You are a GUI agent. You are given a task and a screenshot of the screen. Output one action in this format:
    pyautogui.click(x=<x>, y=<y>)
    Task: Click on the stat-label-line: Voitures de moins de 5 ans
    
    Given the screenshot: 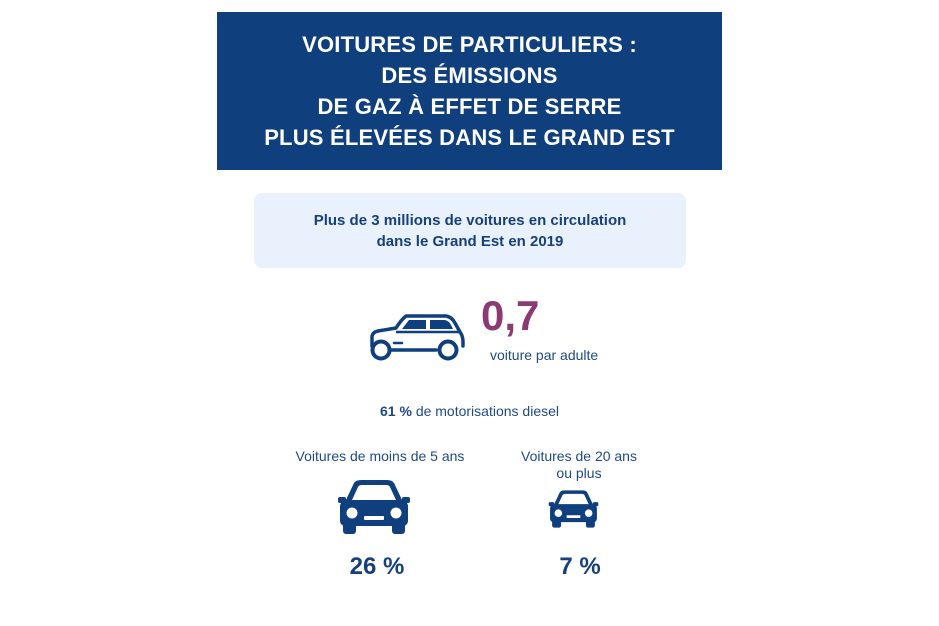 What is the action you would take?
    pyautogui.click(x=380, y=456)
    